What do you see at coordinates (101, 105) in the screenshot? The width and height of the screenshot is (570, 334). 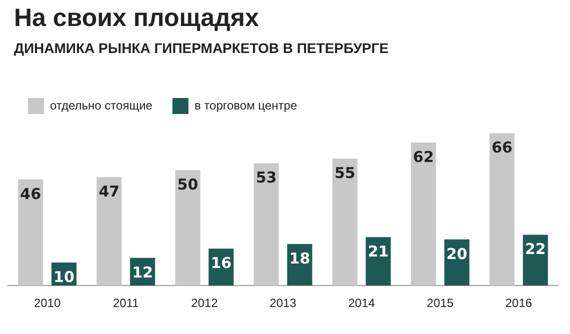 I see `legend-label: отдельно стоящие` at bounding box center [101, 105].